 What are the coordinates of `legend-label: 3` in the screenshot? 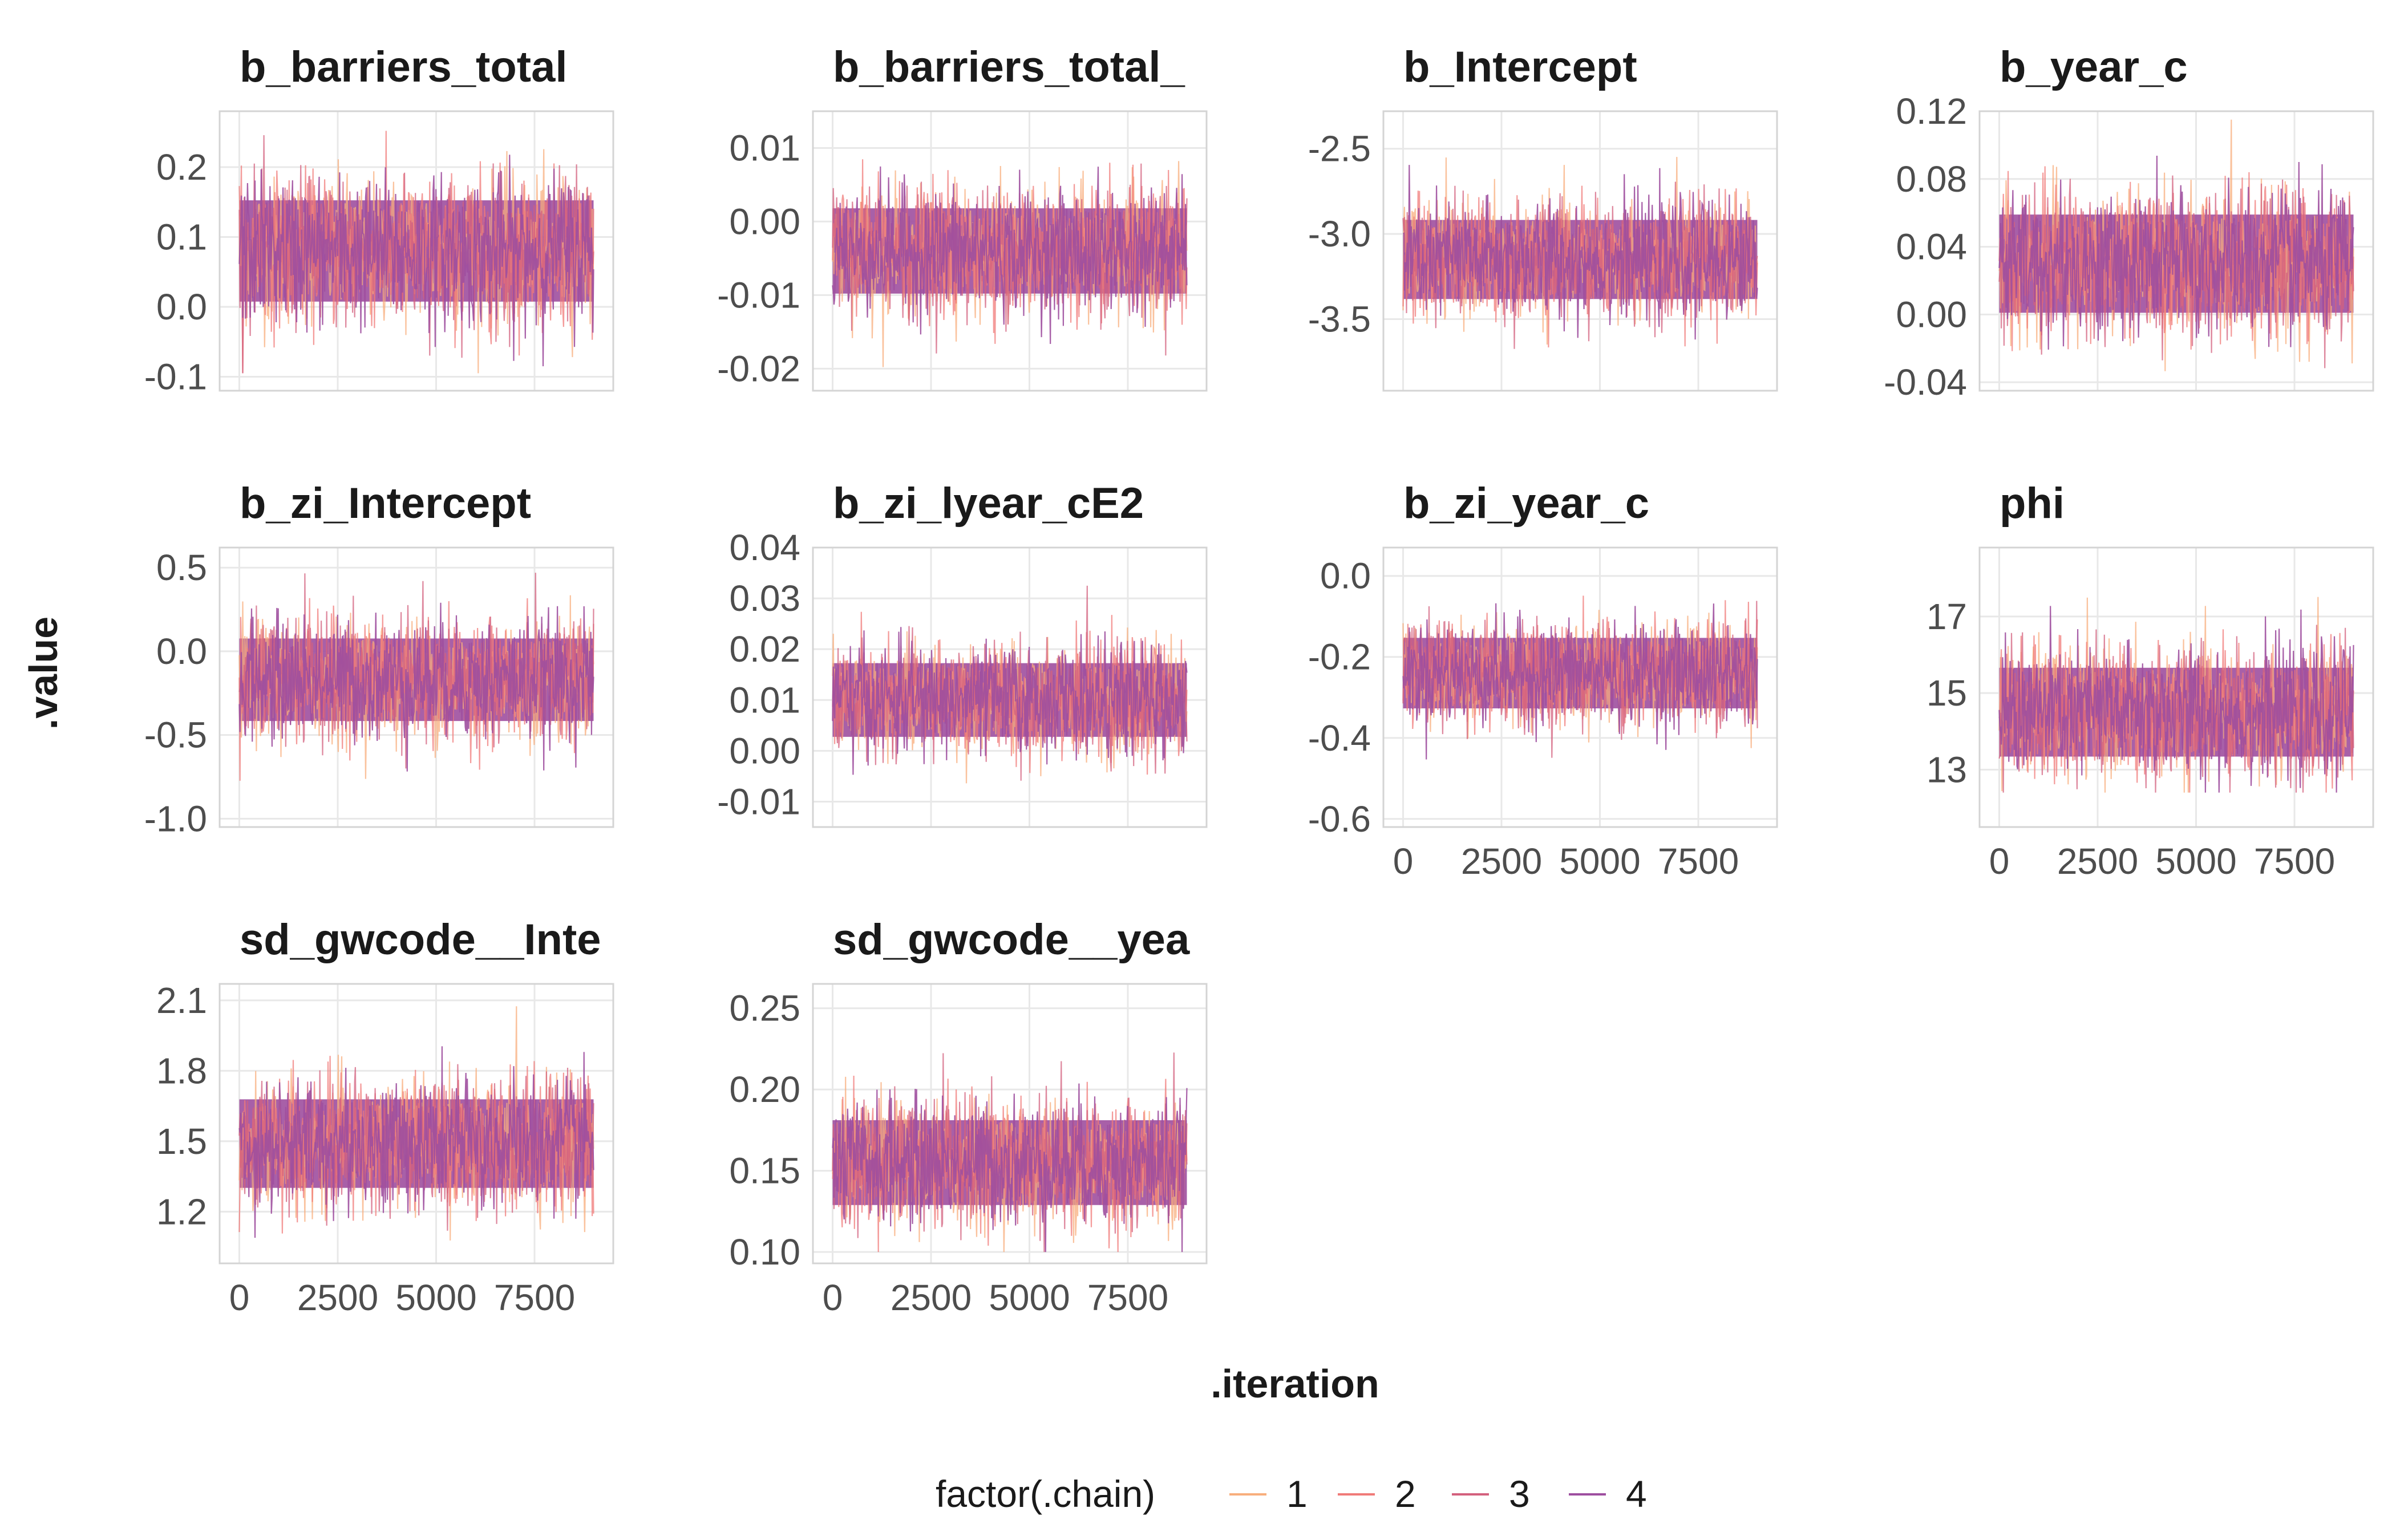 It's located at (1519, 1494).